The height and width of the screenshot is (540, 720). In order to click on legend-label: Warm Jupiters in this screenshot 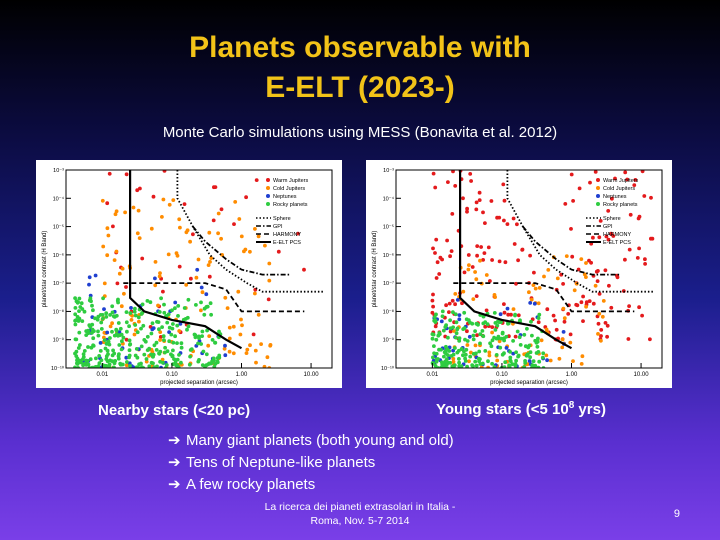, I will do `click(290, 181)`.